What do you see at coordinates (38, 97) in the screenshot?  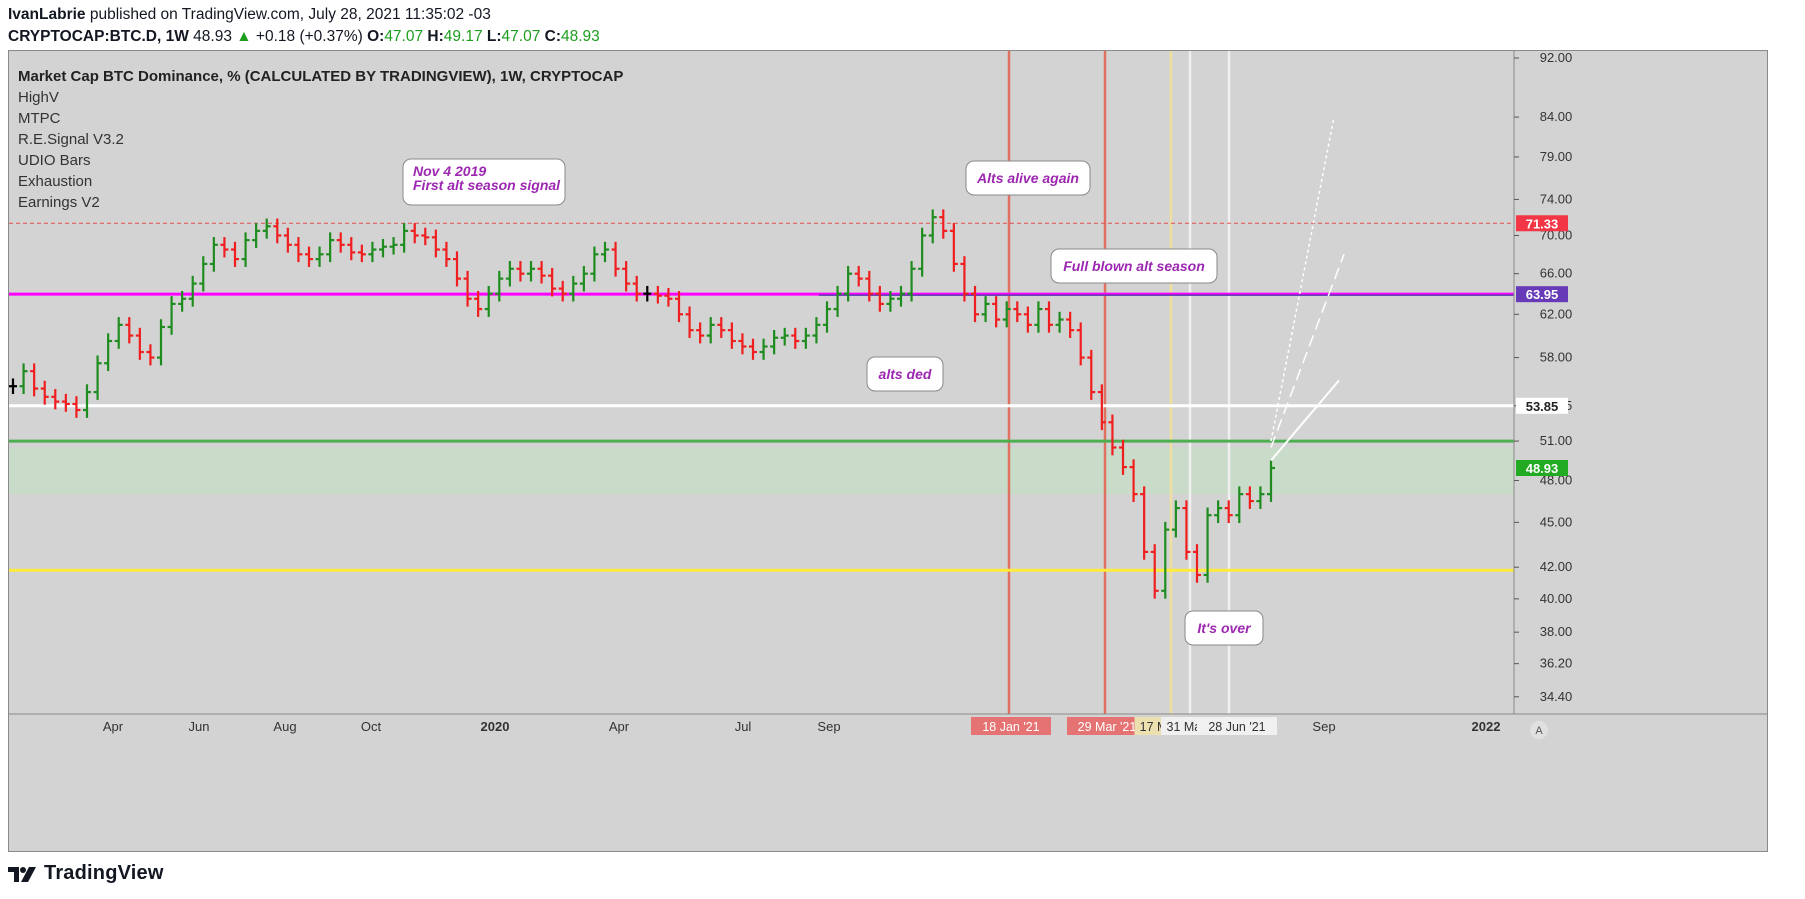 I see `indicator-highv: HighV` at bounding box center [38, 97].